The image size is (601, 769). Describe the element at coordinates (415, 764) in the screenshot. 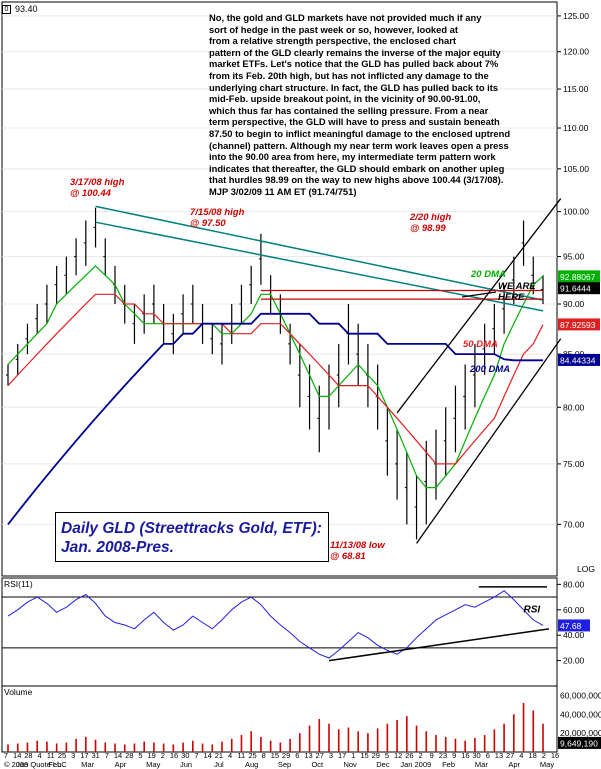

I see `x-month-label: Jan 2009` at that location.